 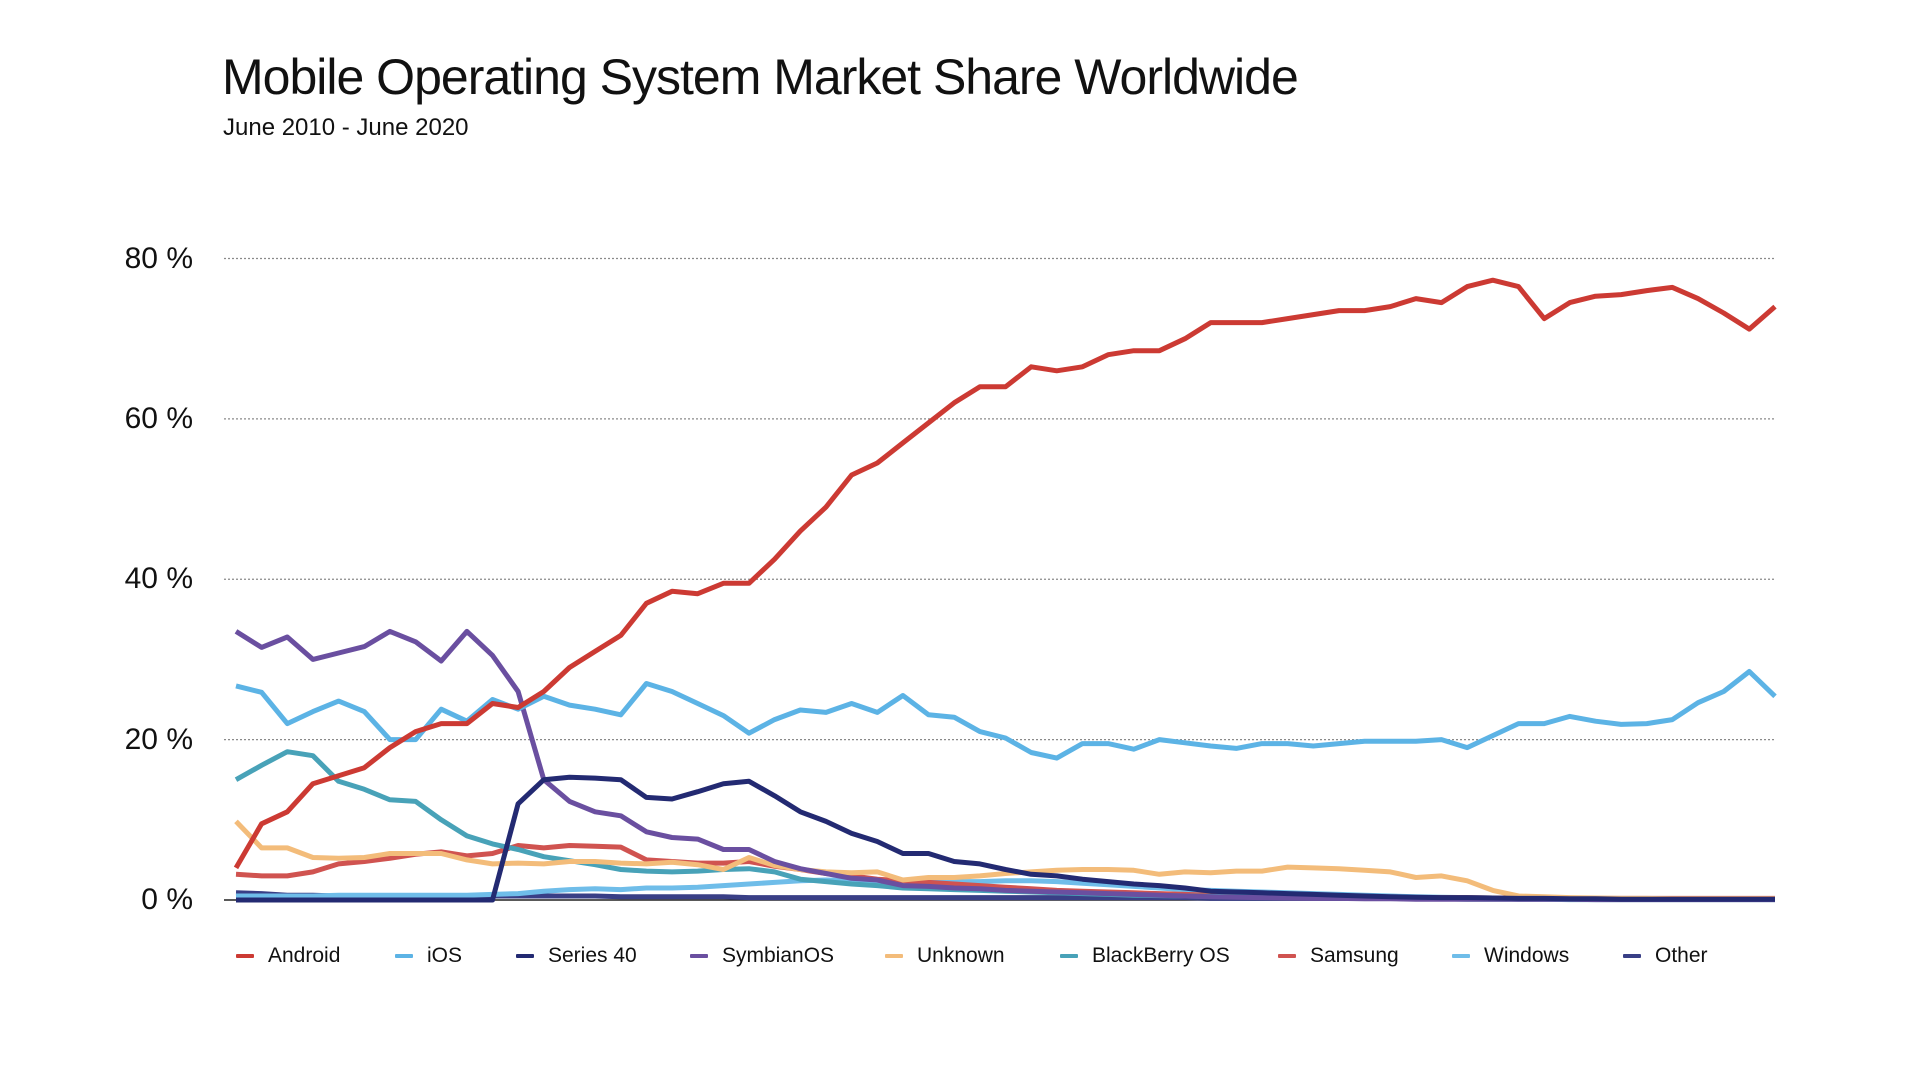 I want to click on legend-item-series-40: Series 40, so click(x=576, y=956).